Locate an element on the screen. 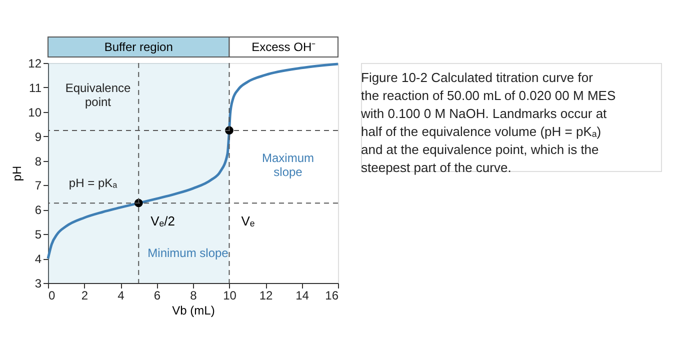 Image resolution: width=700 pixels, height=344 pixels. annotation: pH = pKₐ is located at coordinates (93, 183).